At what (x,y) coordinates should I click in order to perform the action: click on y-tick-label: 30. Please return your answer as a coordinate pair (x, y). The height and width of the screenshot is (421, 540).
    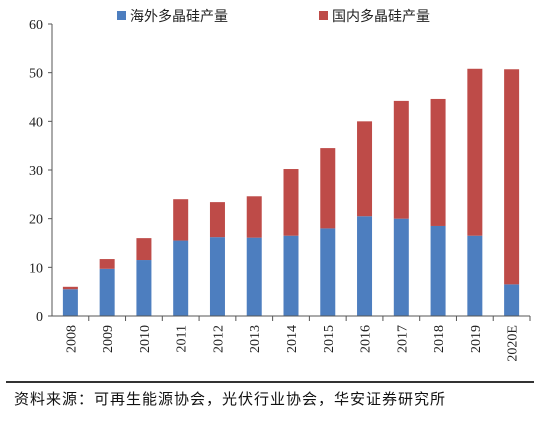
    Looking at the image, I should click on (36, 171).